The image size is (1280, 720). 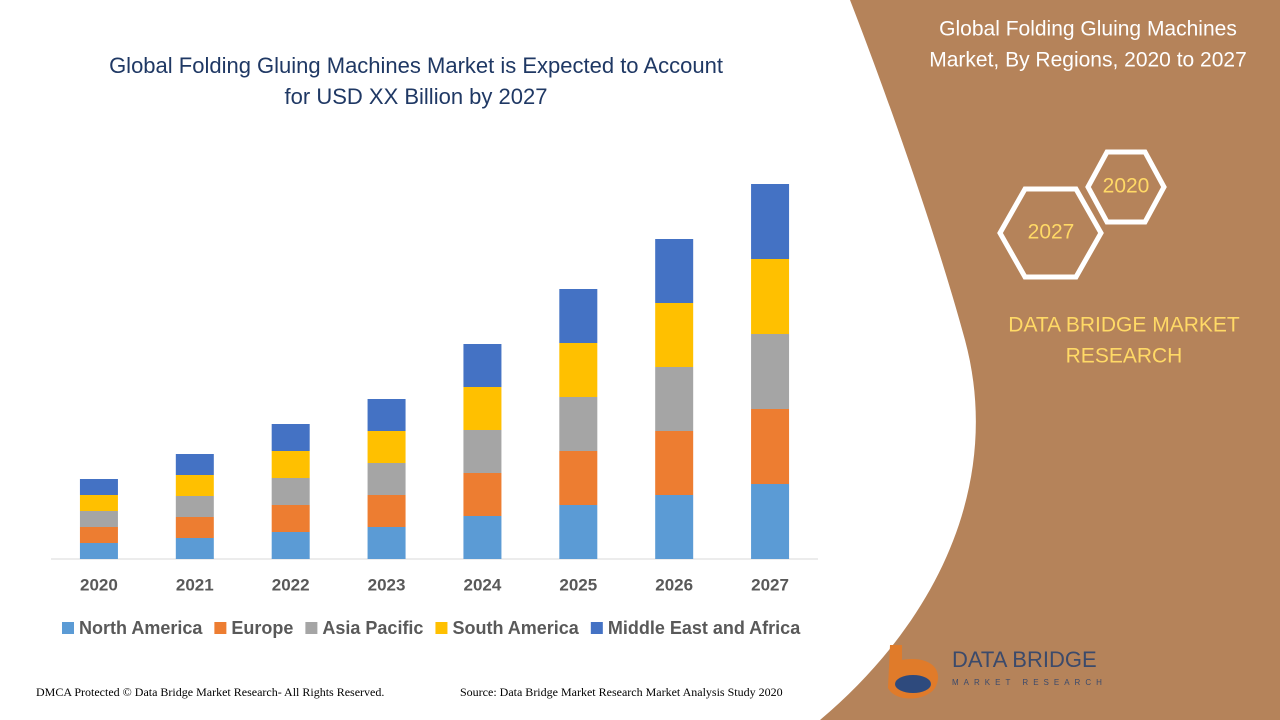 What do you see at coordinates (1124, 356) in the screenshot?
I see `brand-line: RESEARCH` at bounding box center [1124, 356].